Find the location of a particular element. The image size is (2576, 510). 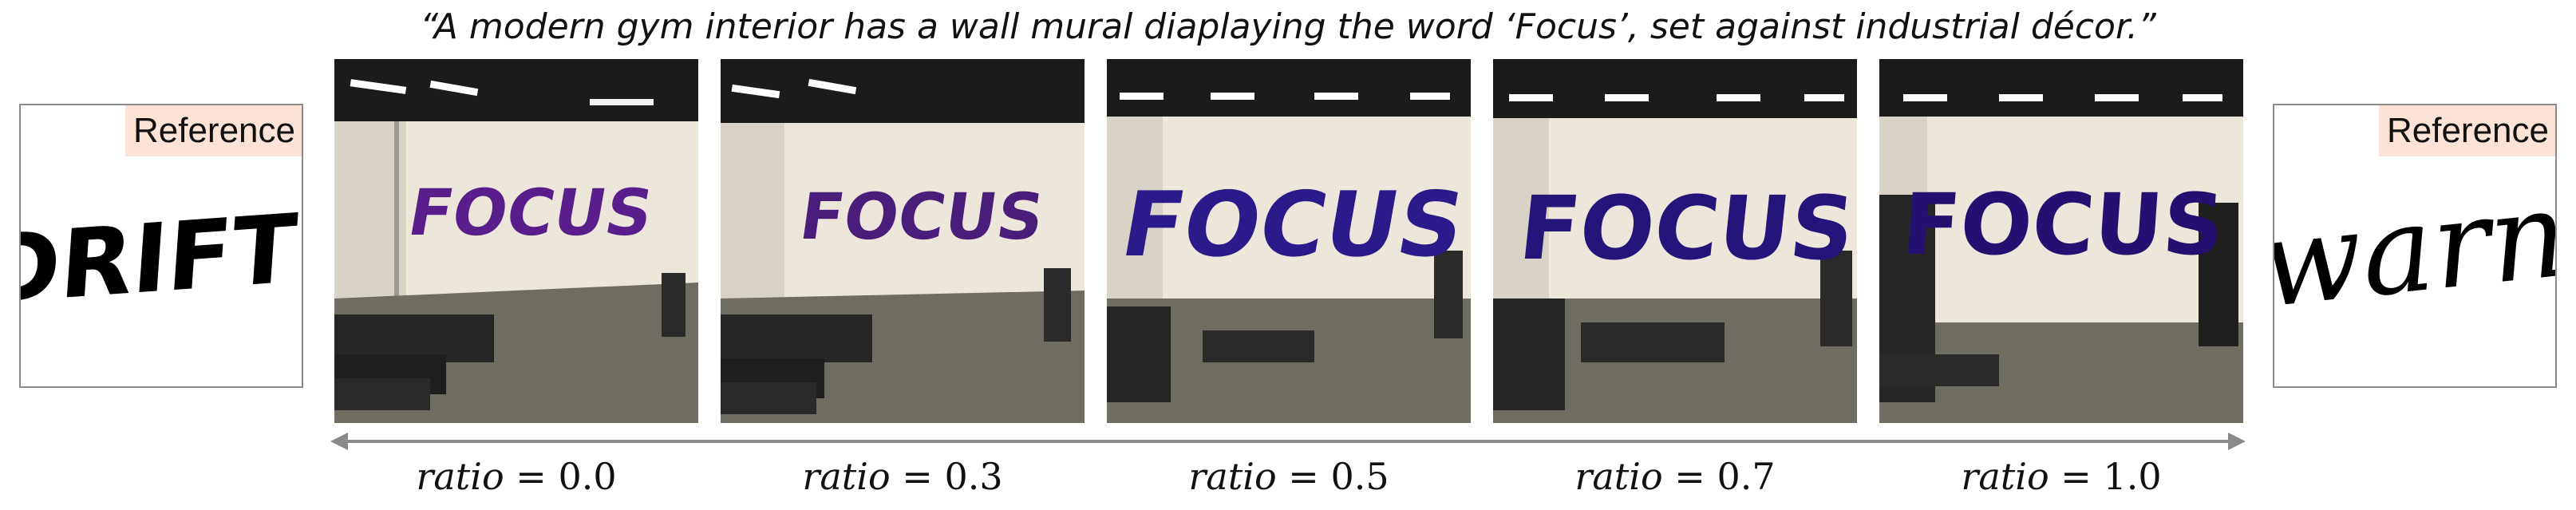

reference-right-word: warn is located at coordinates (2414, 249).